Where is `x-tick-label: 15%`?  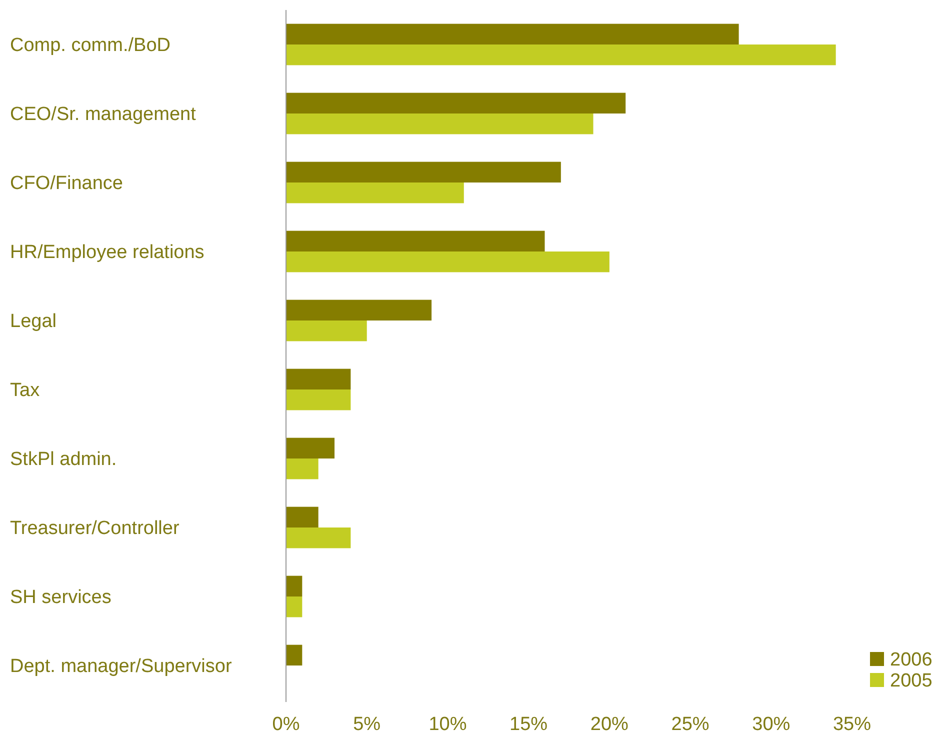
x-tick-label: 15% is located at coordinates (529, 724).